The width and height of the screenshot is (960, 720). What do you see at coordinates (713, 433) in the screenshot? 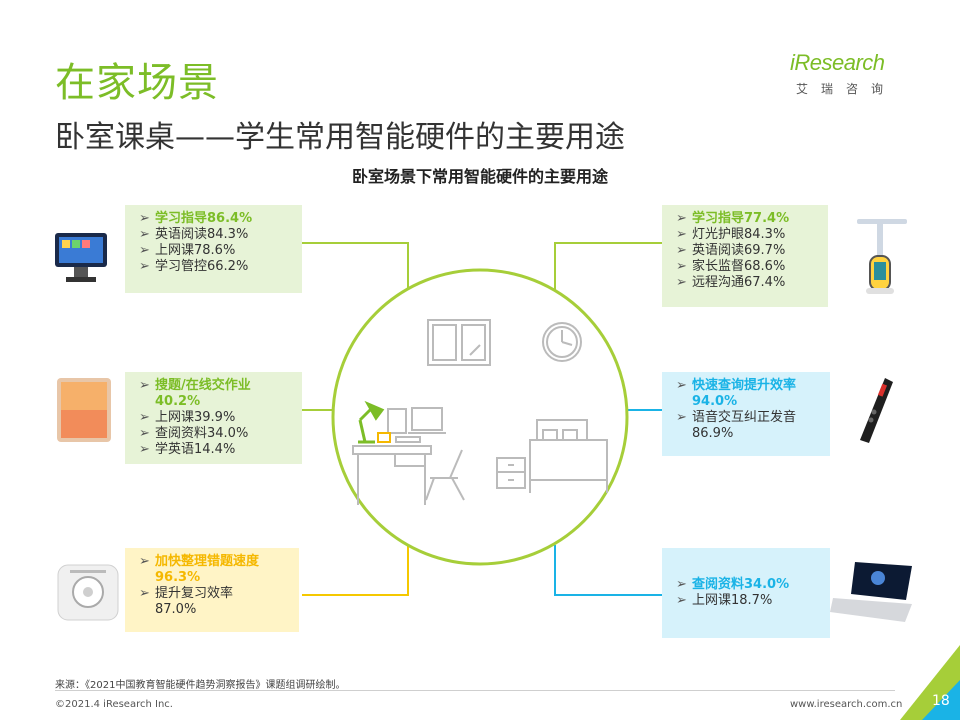
I see `list-item-value: 86.9%` at bounding box center [713, 433].